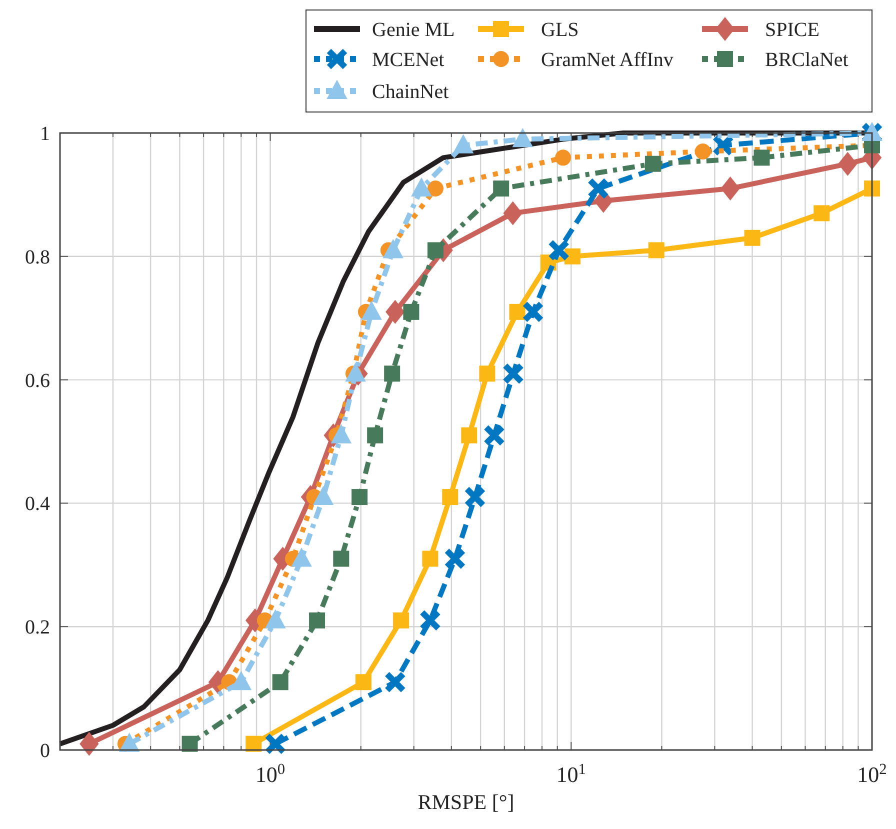 The width and height of the screenshot is (896, 829). Describe the element at coordinates (607, 60) in the screenshot. I see `legend-label: GramNet AffInv` at that location.